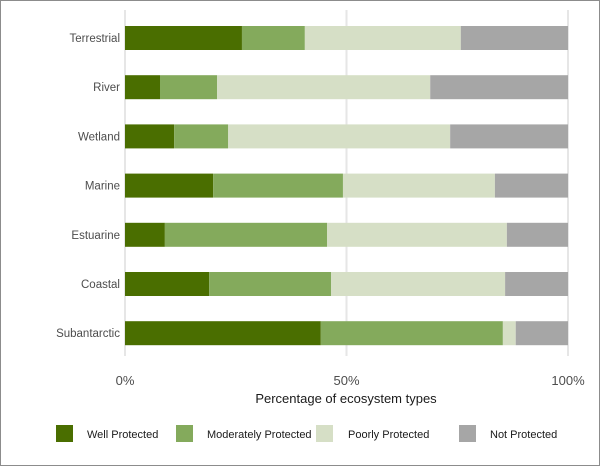  I want to click on x-tick-label: 100%, so click(568, 380).